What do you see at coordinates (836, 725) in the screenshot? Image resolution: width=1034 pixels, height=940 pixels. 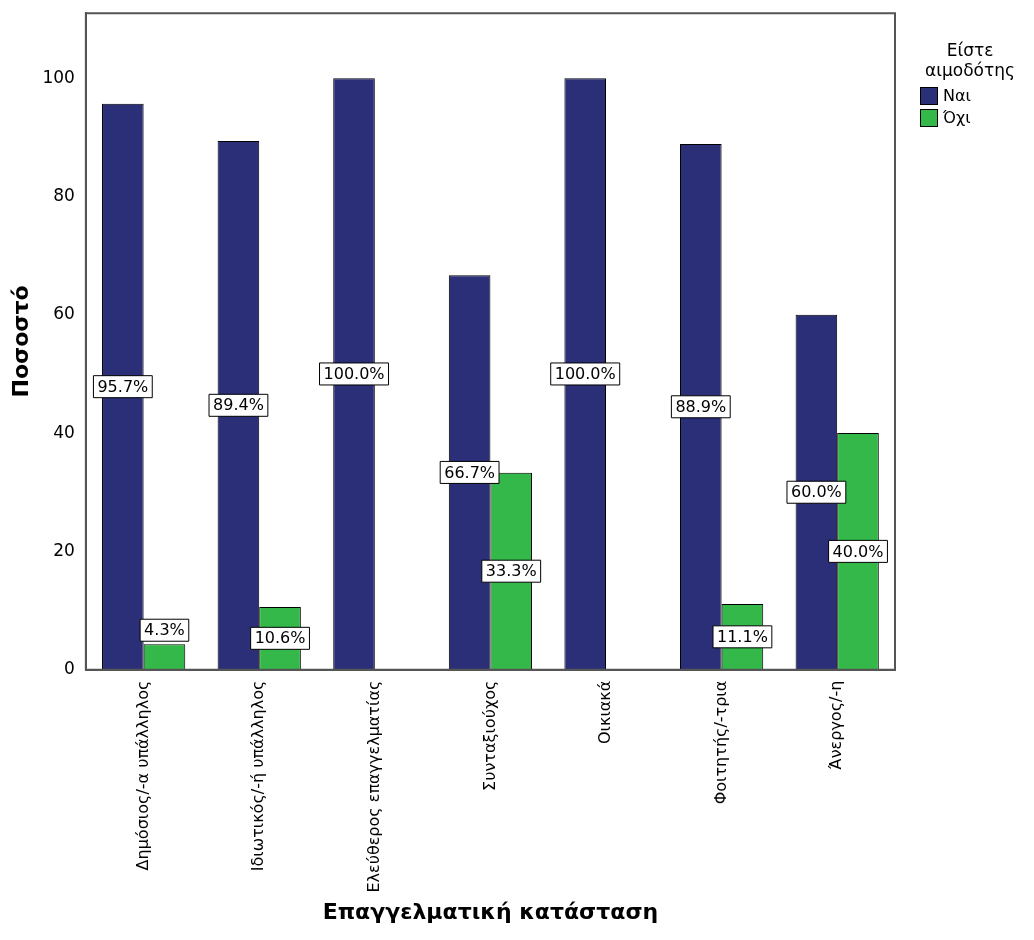 I see `x-tick-label: Άνεργος/-η` at bounding box center [836, 725].